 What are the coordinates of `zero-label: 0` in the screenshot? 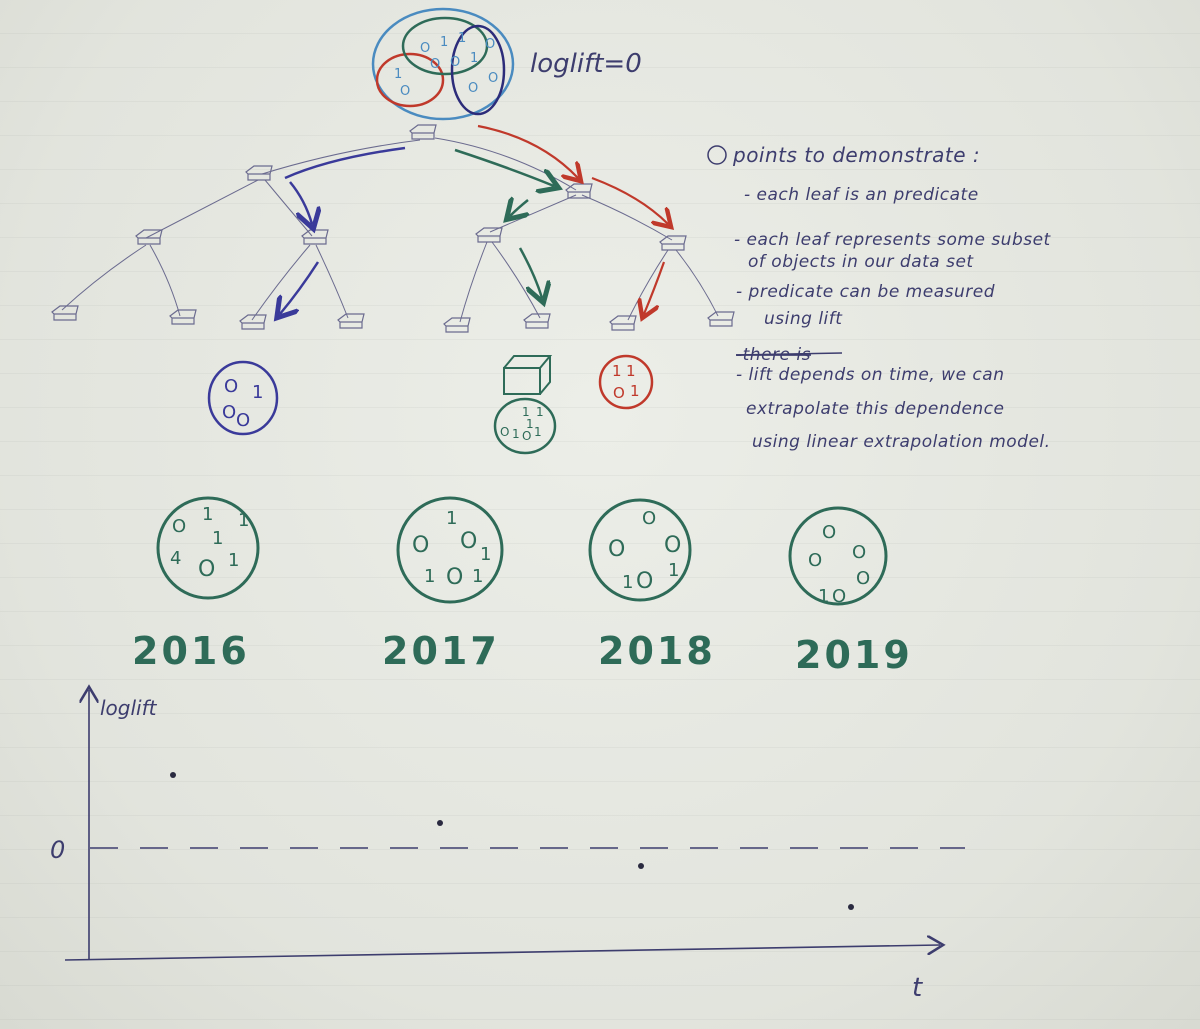 It's located at (57, 850).